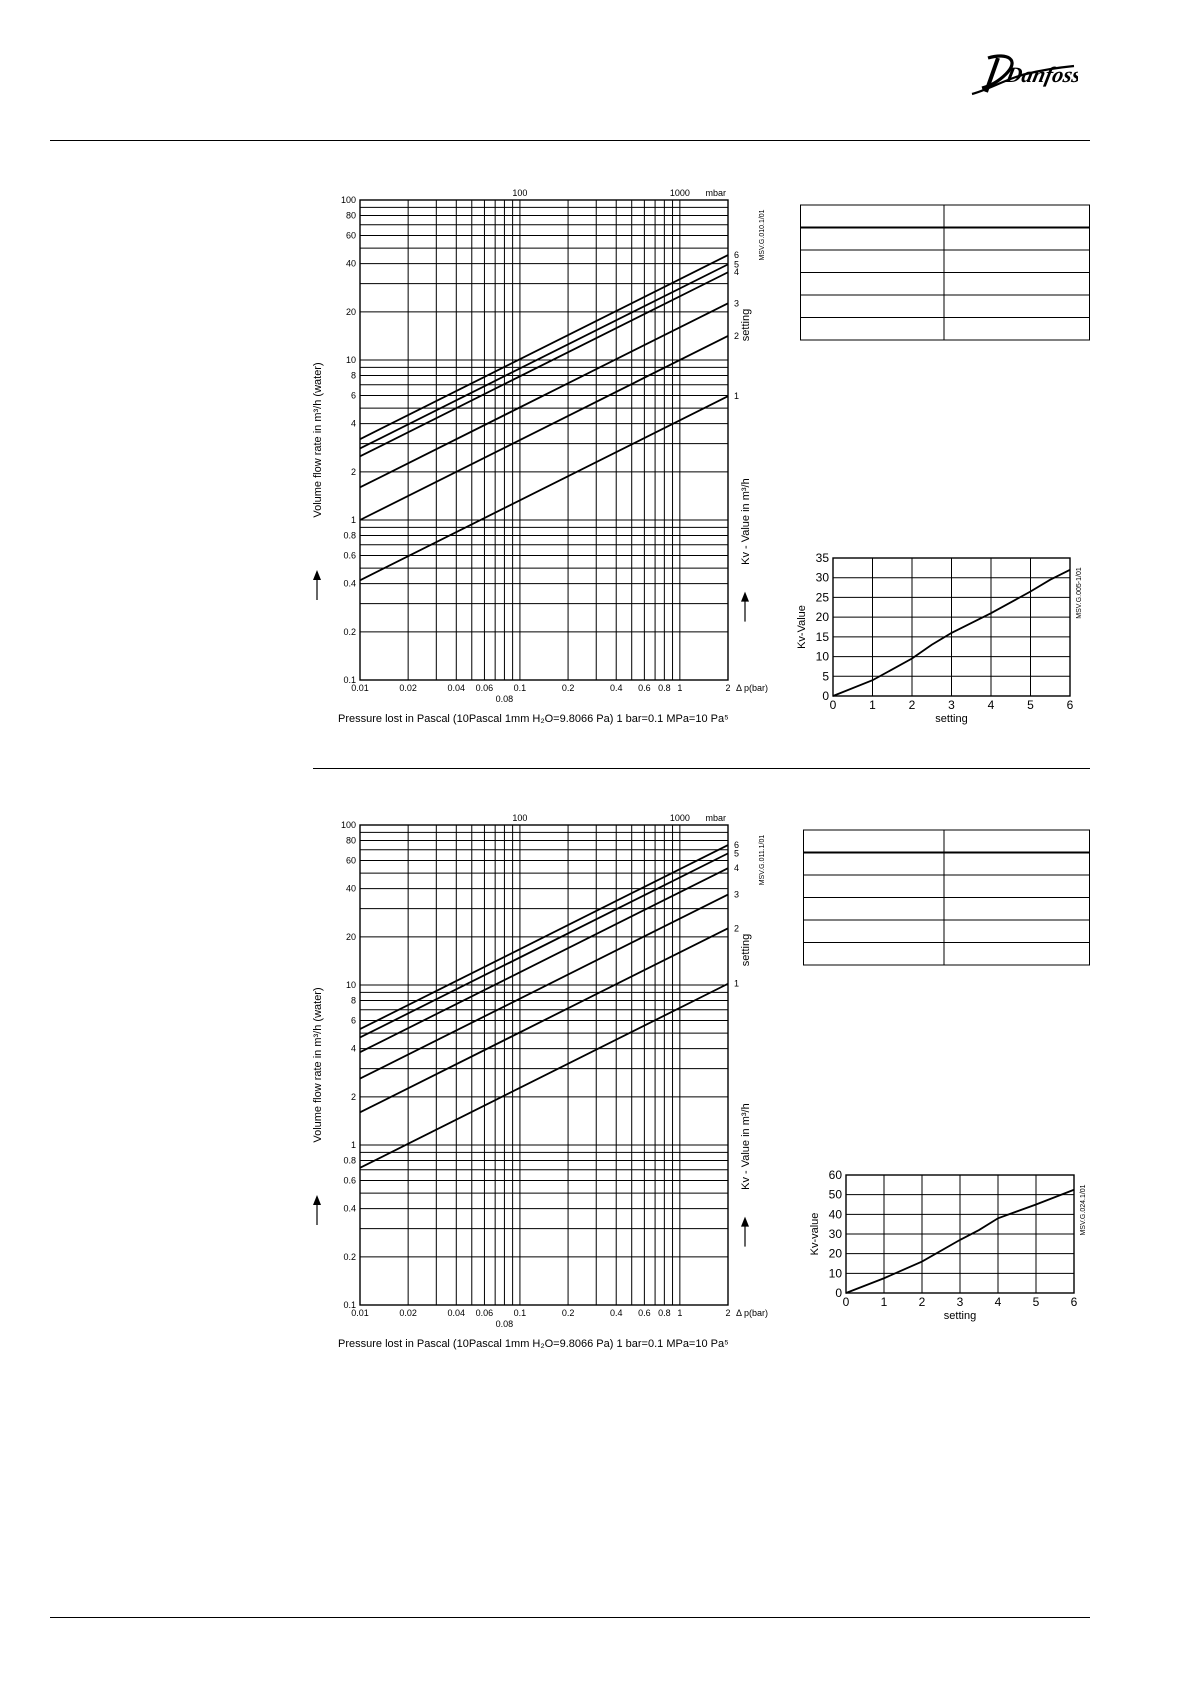  I want to click on y-tick-label: 30, so click(836, 1234).